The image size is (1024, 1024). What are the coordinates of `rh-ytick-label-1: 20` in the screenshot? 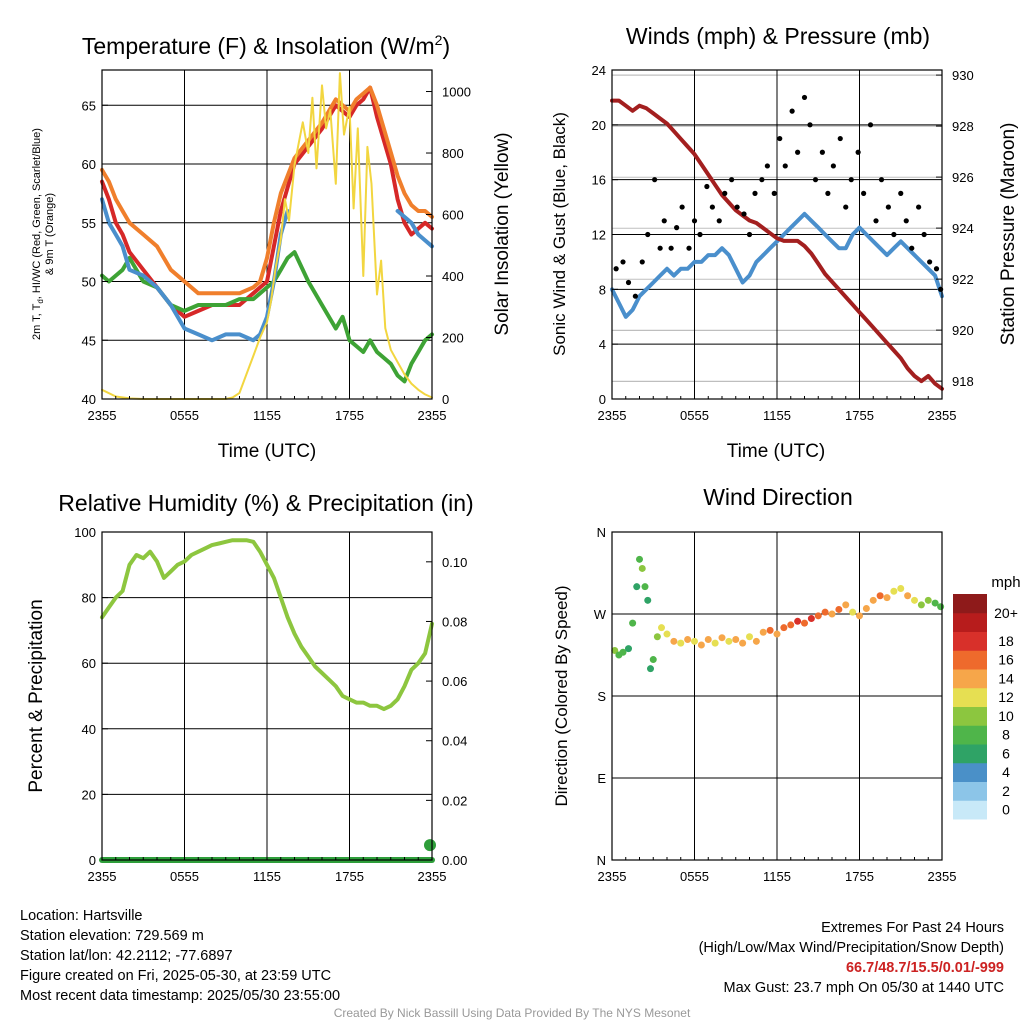 It's located at (89, 794).